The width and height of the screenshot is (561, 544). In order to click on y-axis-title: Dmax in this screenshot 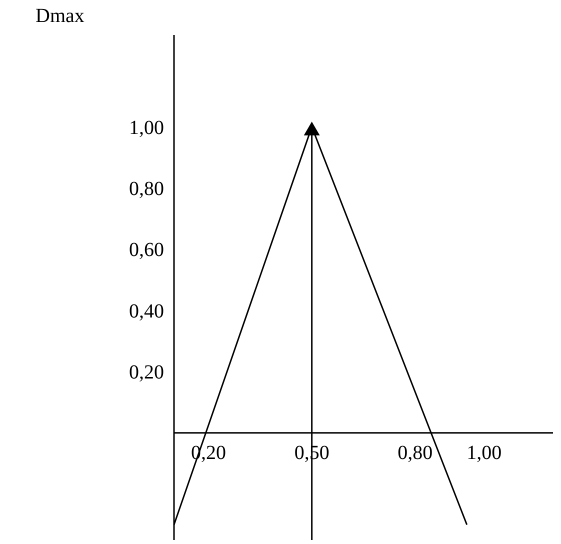, I will do `click(60, 16)`.